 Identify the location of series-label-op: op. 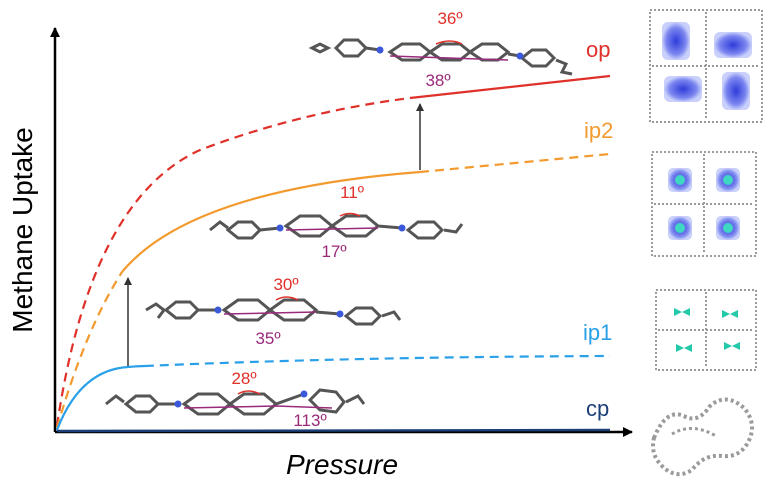
(598, 49).